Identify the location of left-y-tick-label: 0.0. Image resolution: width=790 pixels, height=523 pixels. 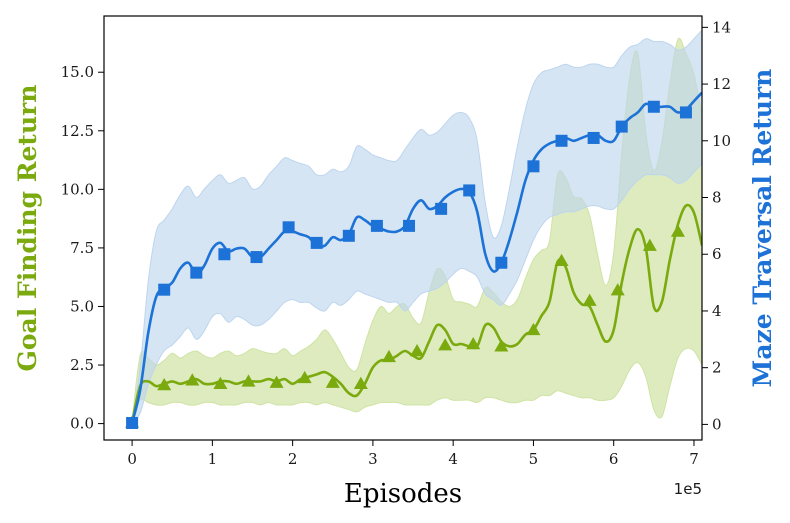
(82, 424).